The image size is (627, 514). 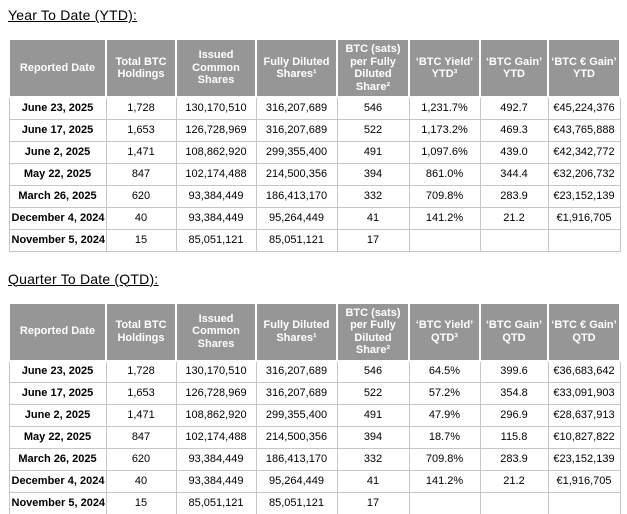 What do you see at coordinates (373, 196) in the screenshot?
I see `table-cell: 332` at bounding box center [373, 196].